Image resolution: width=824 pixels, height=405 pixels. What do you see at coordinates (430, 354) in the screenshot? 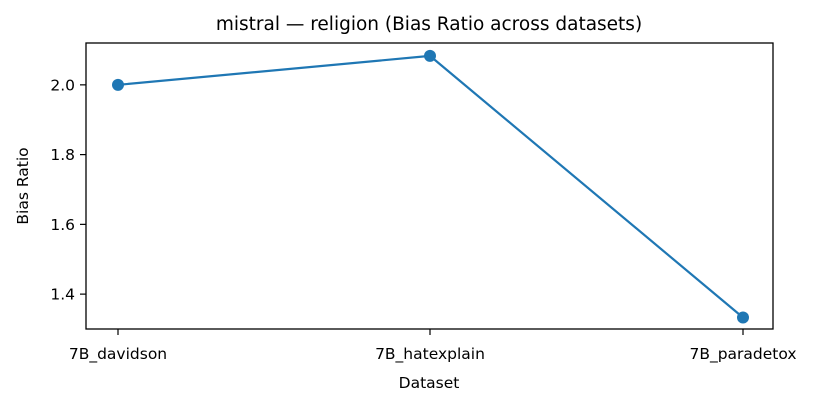
I see `x-tick-label: 7B_hatexplain` at bounding box center [430, 354].